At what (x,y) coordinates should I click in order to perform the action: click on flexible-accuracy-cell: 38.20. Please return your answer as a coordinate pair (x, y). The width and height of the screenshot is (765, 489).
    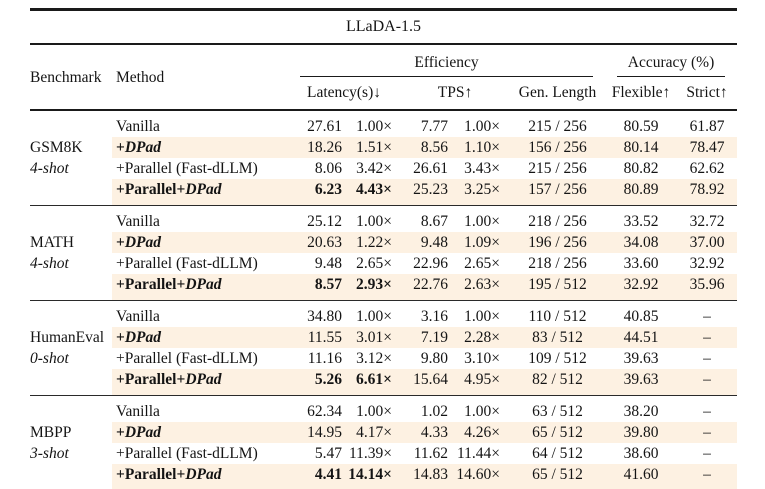
    Looking at the image, I should click on (641, 408).